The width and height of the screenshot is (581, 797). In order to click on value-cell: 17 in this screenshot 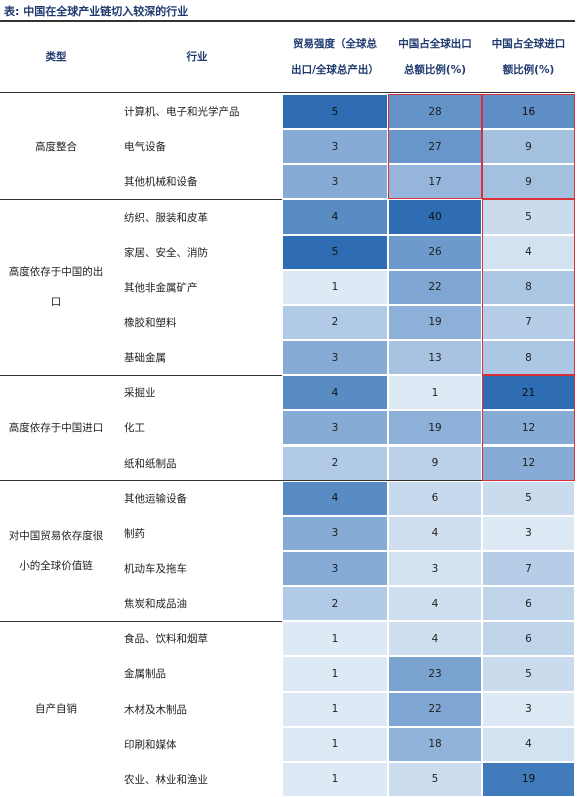, I will do `click(435, 182)`.